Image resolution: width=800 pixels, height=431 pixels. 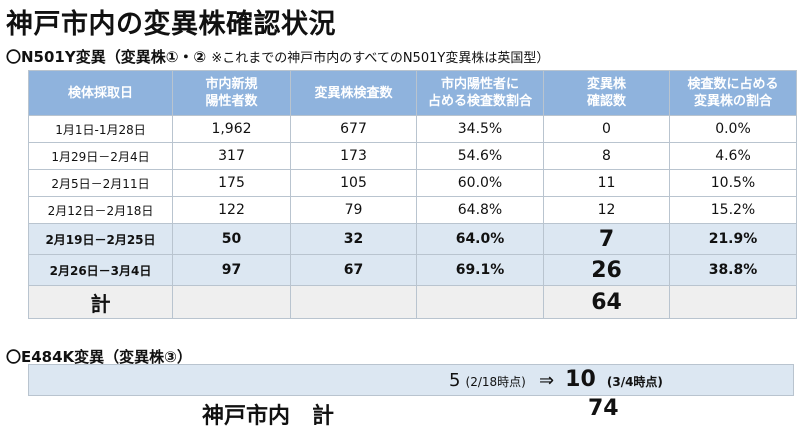 What do you see at coordinates (231, 183) in the screenshot?
I see `cell-positives: 175` at bounding box center [231, 183].